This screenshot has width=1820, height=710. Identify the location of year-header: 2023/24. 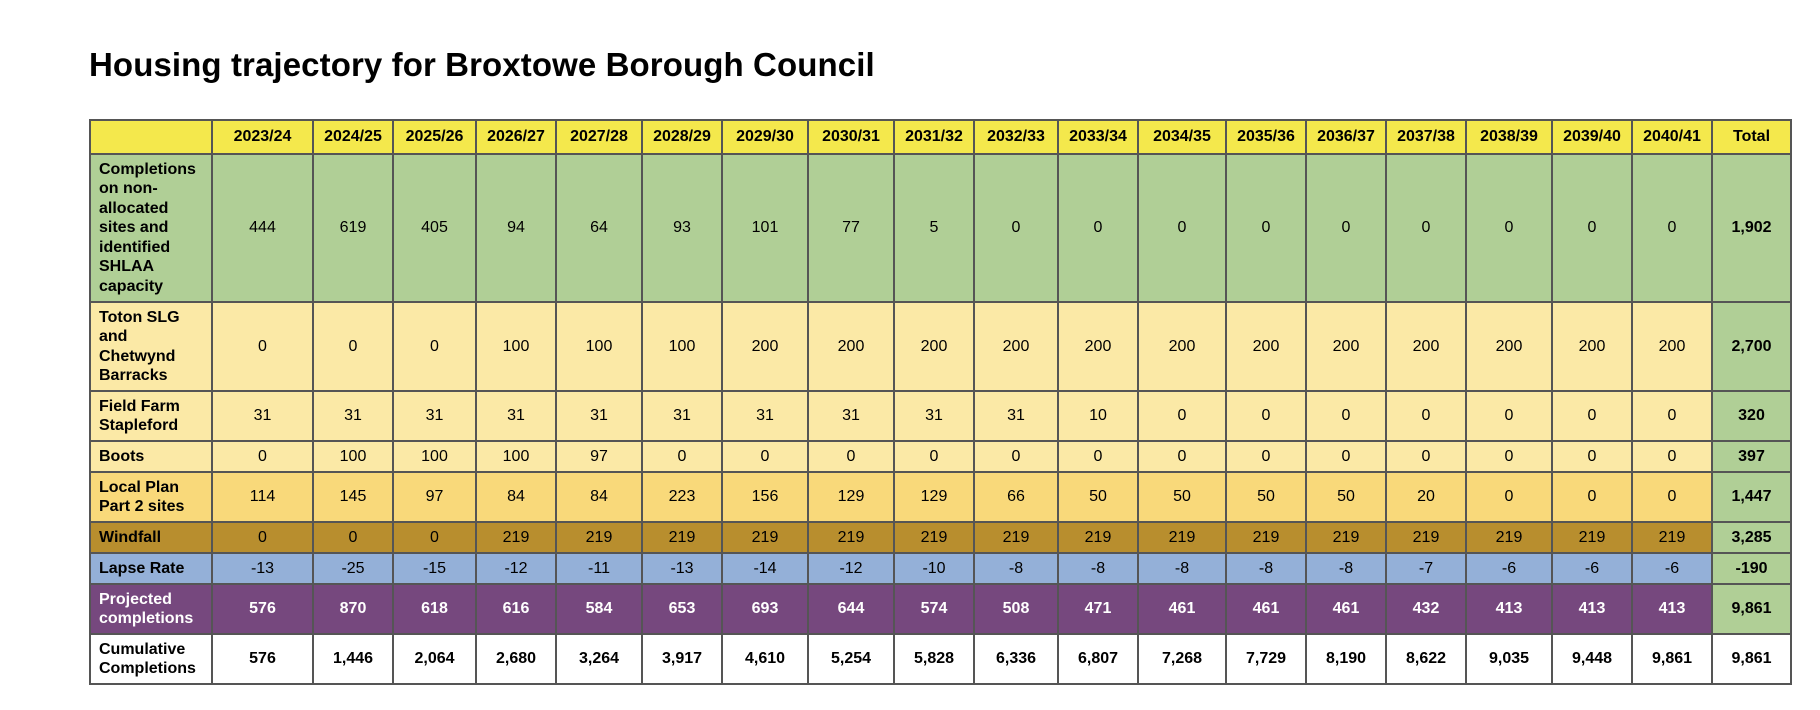
(262, 137).